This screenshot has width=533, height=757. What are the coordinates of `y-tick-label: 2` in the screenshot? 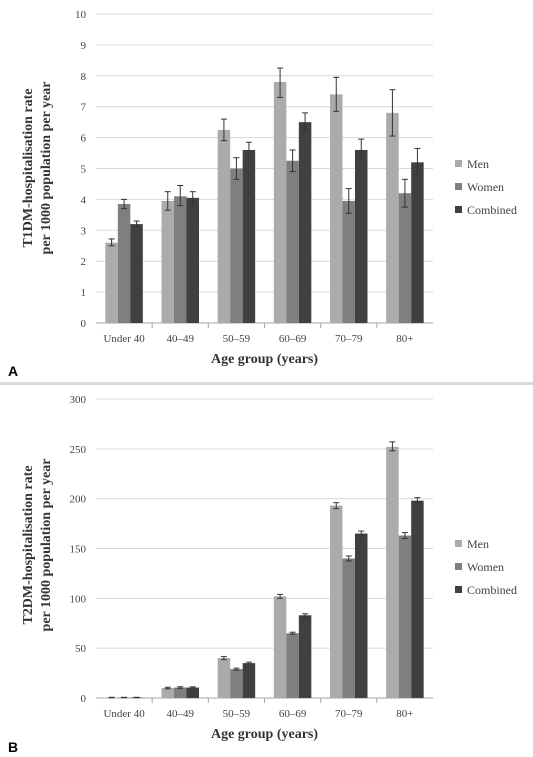 It's located at (84, 262).